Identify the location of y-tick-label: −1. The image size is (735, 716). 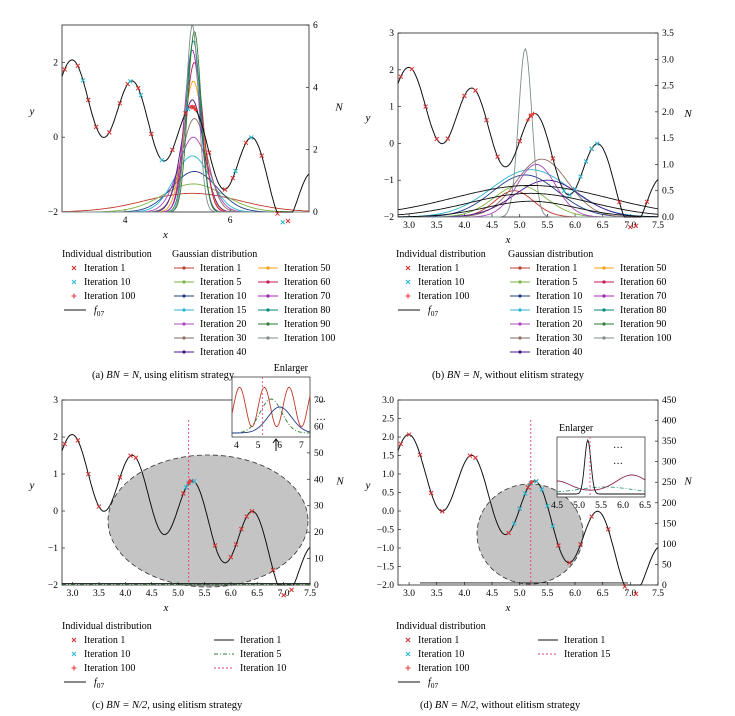
(389, 181).